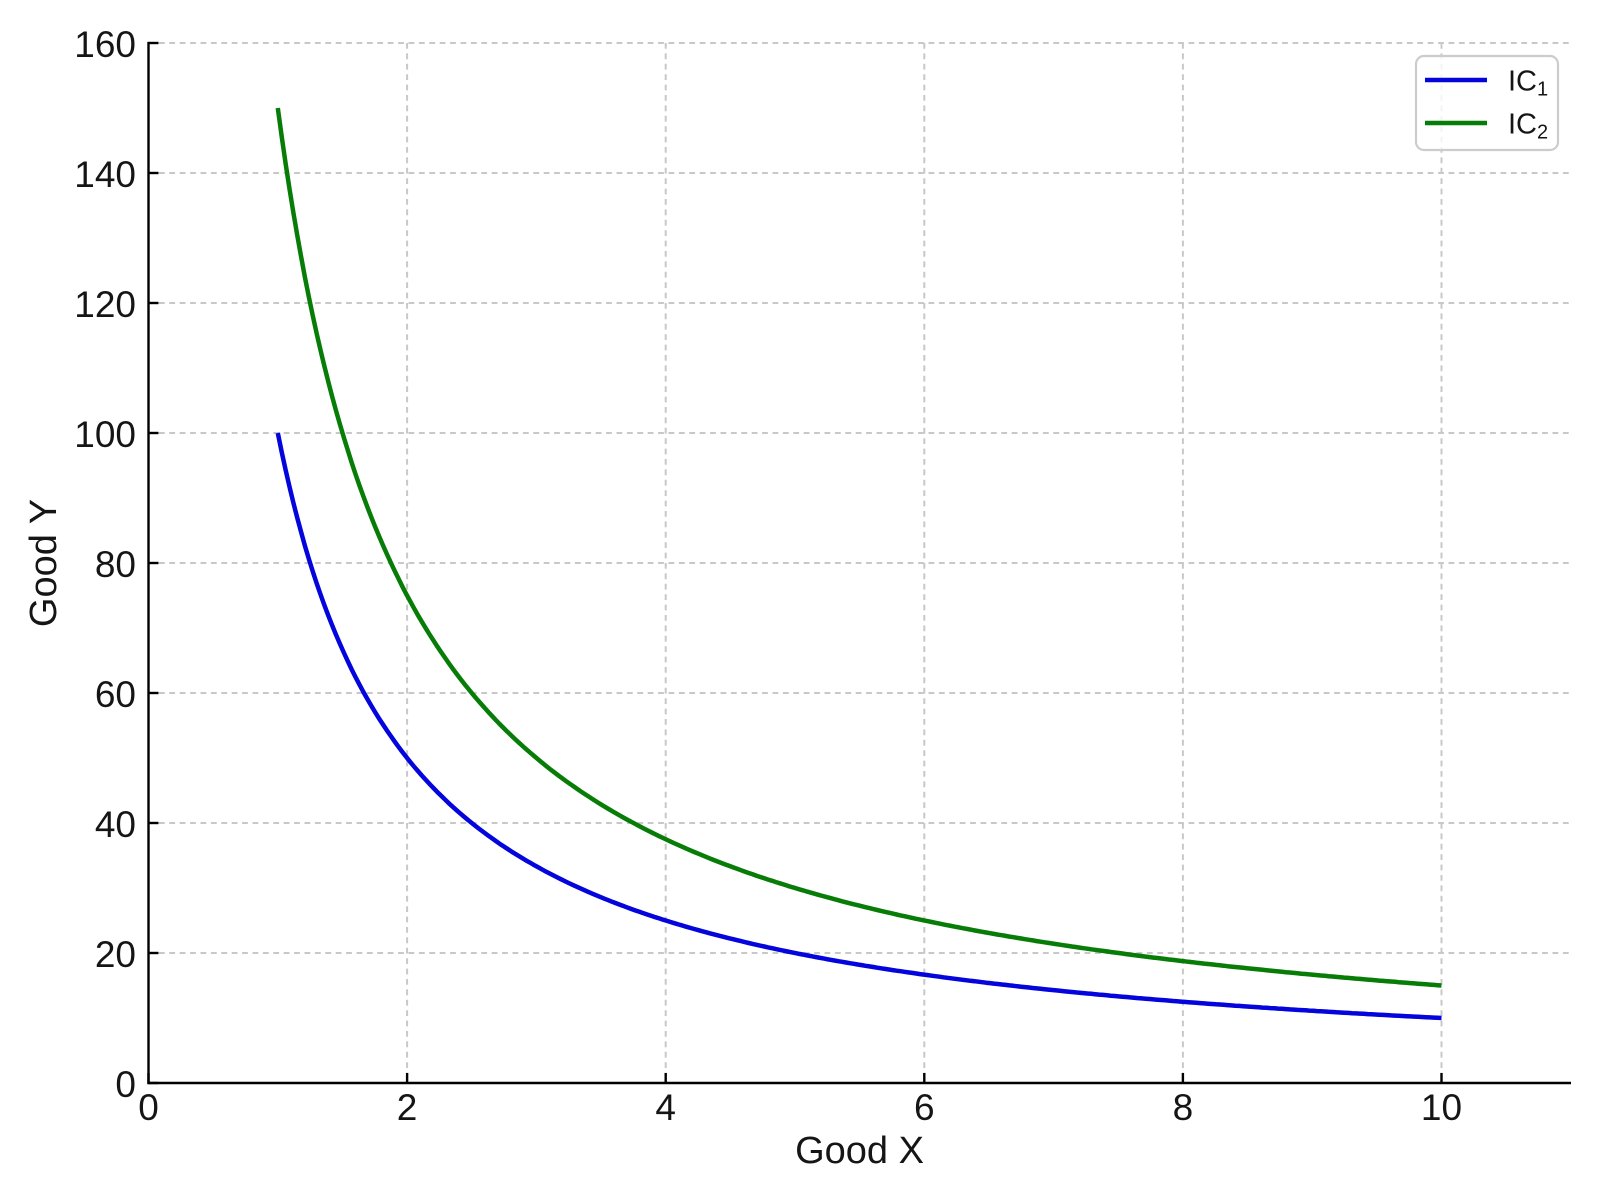  What do you see at coordinates (105, 44) in the screenshot?
I see `svg-text: 160` at bounding box center [105, 44].